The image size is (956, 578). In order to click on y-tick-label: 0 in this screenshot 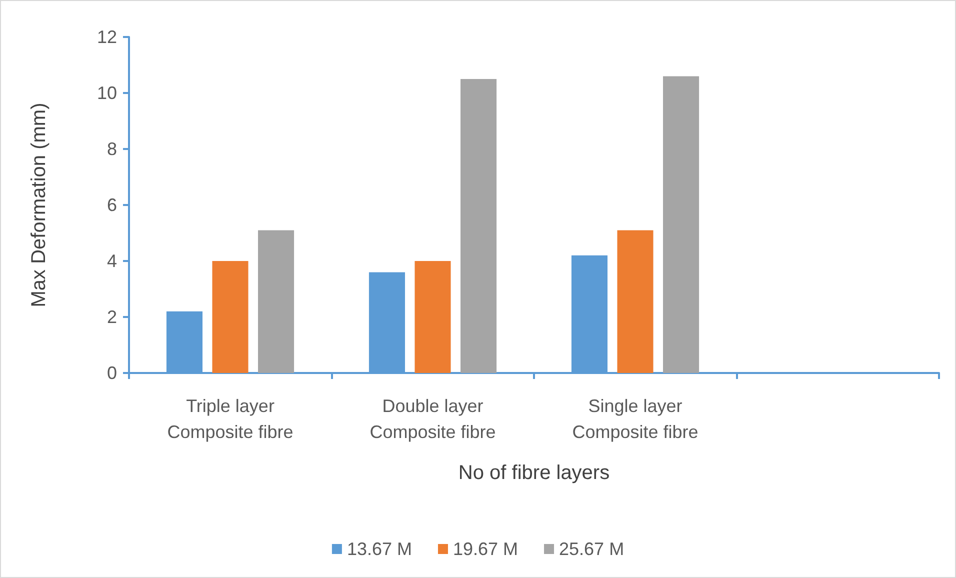, I will do `click(111, 373)`.